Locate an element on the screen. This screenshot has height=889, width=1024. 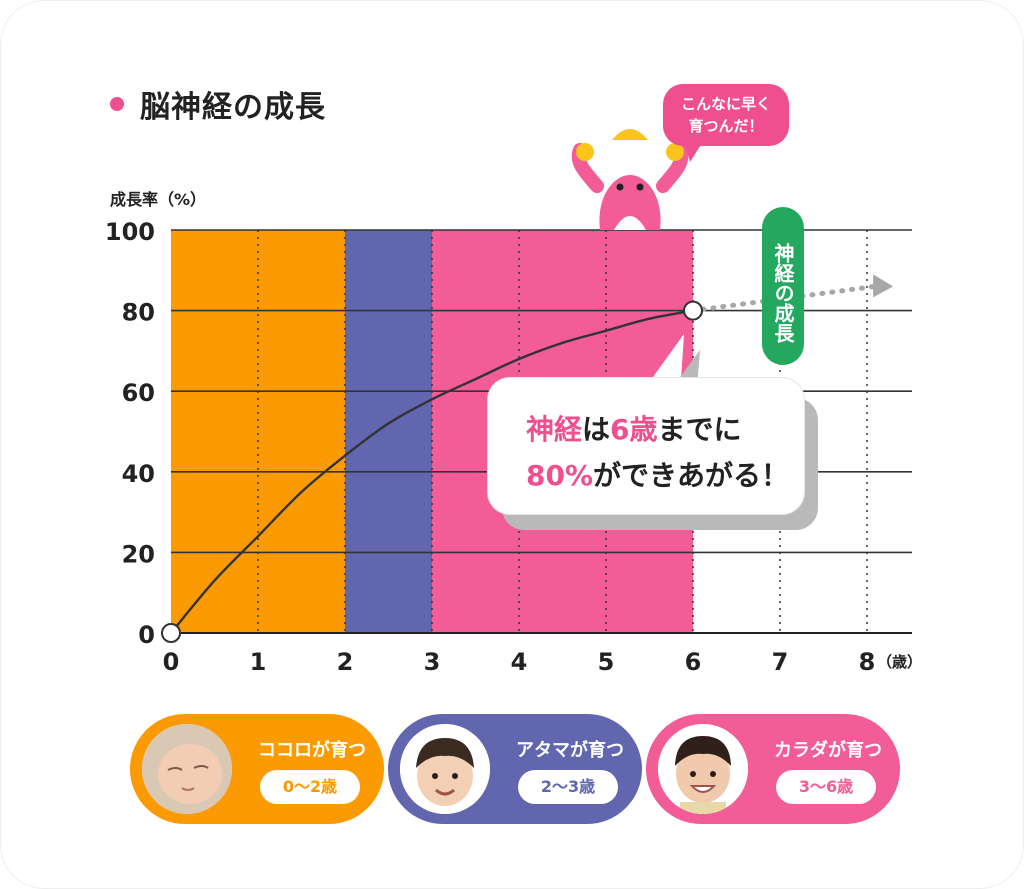
child-photo-atama is located at coordinates (445, 769).